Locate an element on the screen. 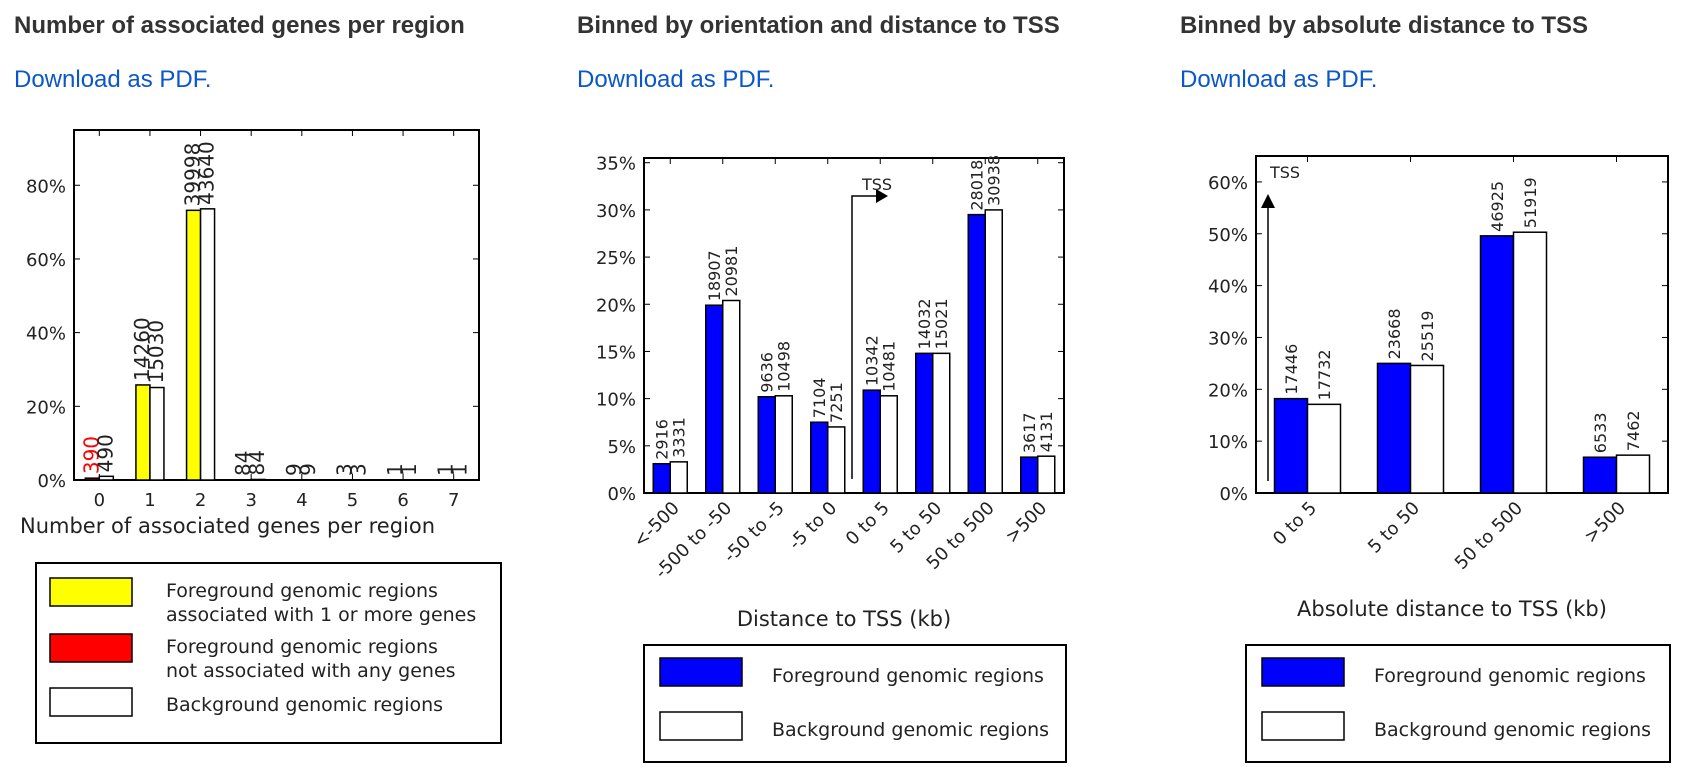 This screenshot has width=1683, height=780. value-label-foreground: 6533 is located at coordinates (1600, 433).